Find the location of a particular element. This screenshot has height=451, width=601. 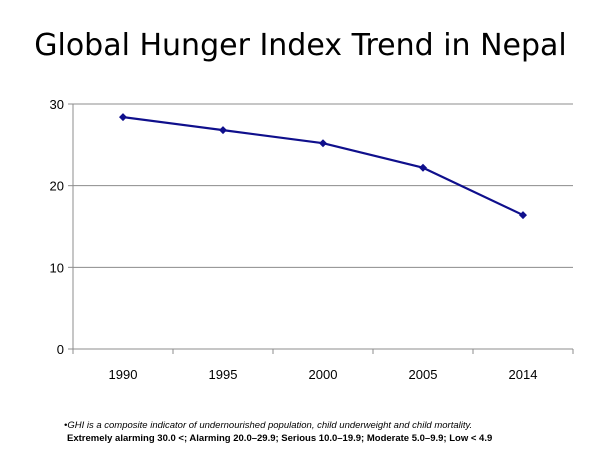

x-tick-labels: 1990 1995 2000 2005 2014 is located at coordinates (323, 374).